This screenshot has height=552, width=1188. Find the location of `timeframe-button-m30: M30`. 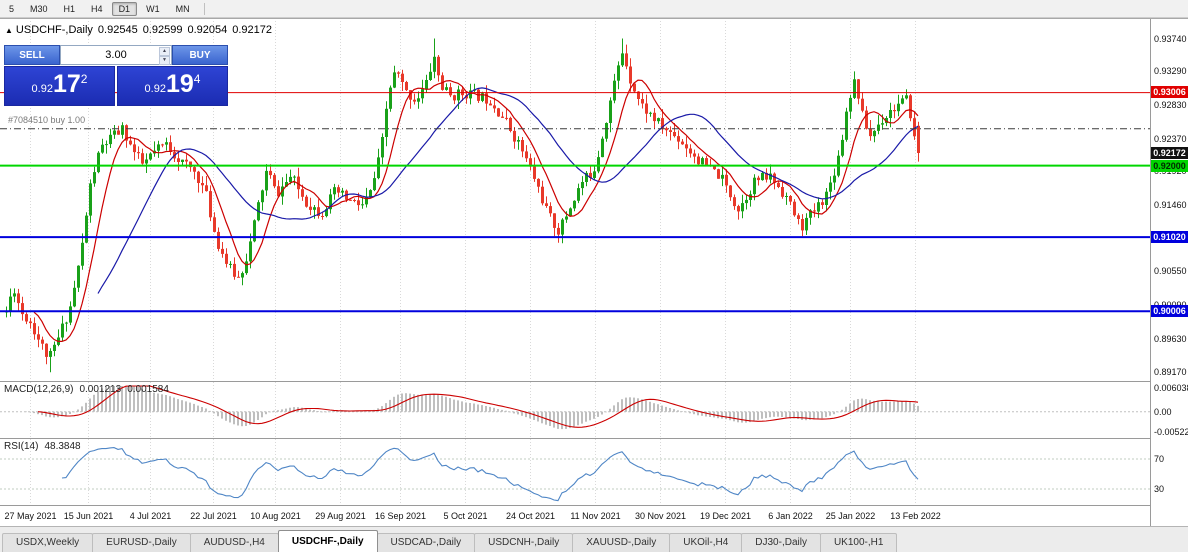

timeframe-button-m30: M30 is located at coordinates (39, 8).